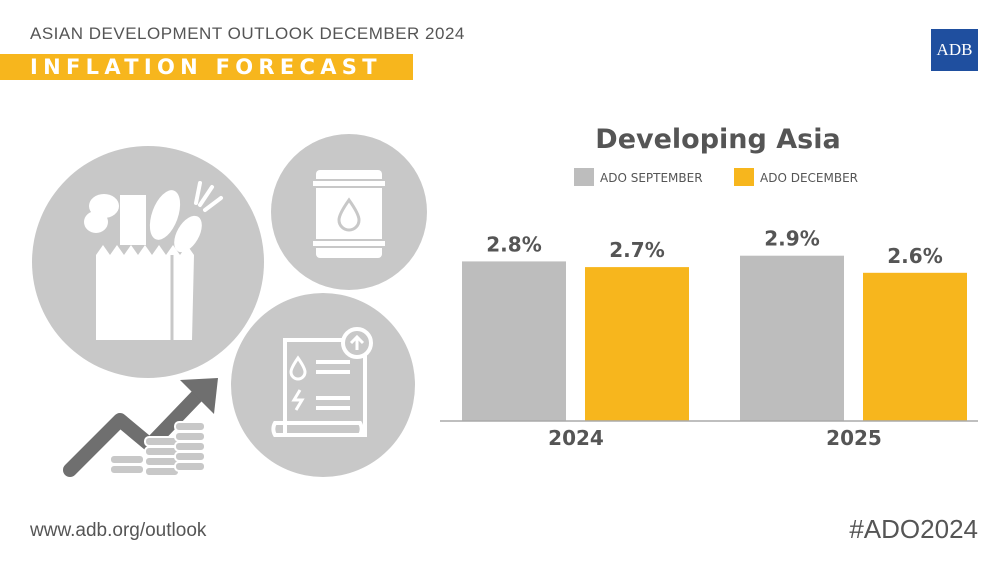  Describe the element at coordinates (792, 338) in the screenshot. I see `bar-september-2025` at that location.